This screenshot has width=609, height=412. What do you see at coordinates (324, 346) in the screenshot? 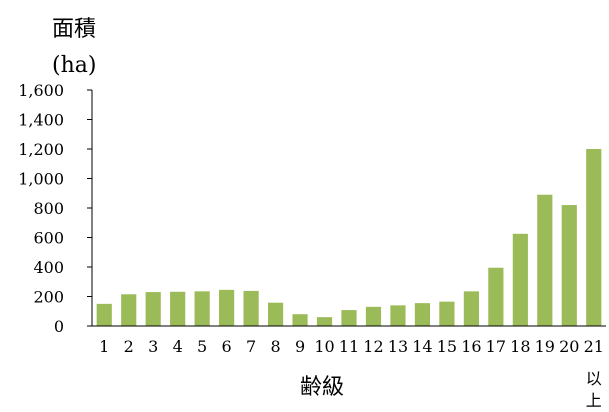
I see `x-tick-label: 10` at bounding box center [324, 346].